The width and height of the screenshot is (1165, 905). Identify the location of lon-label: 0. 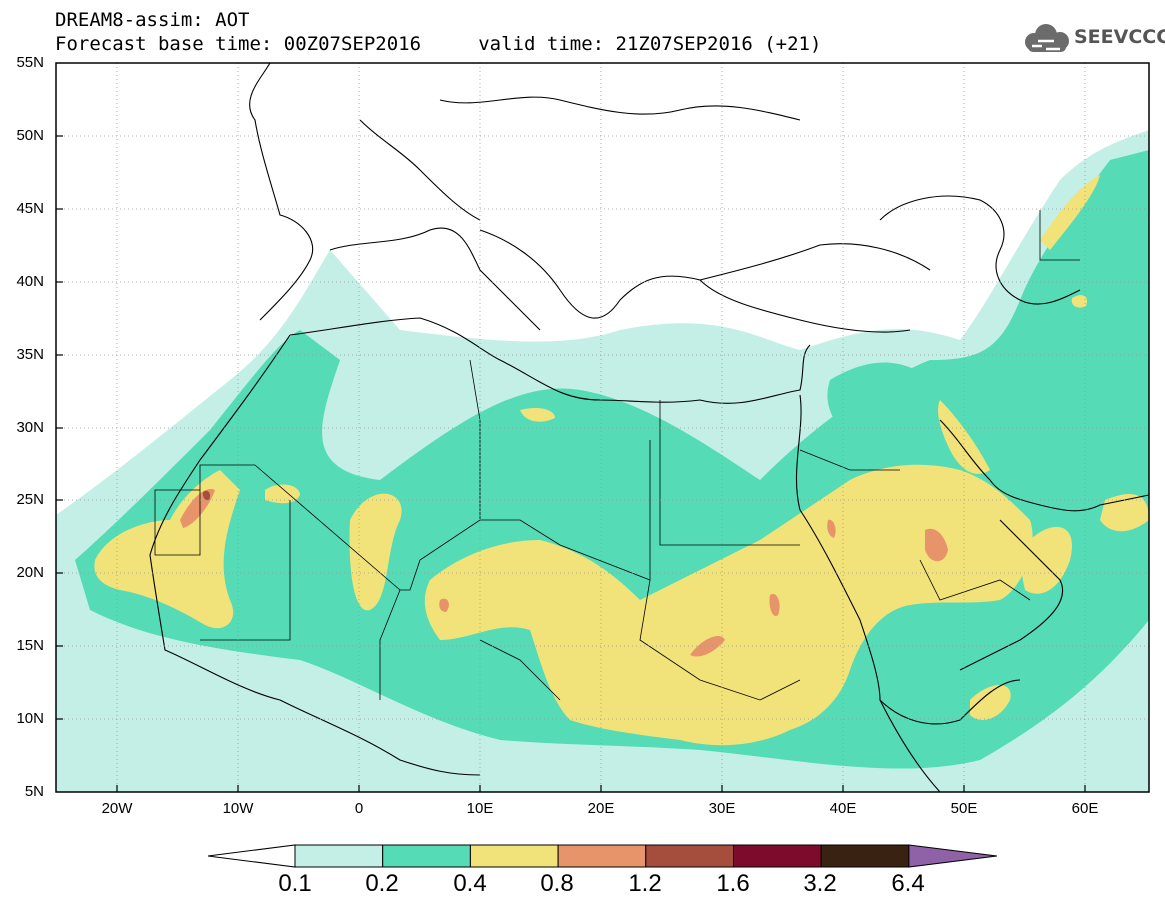
(359, 808).